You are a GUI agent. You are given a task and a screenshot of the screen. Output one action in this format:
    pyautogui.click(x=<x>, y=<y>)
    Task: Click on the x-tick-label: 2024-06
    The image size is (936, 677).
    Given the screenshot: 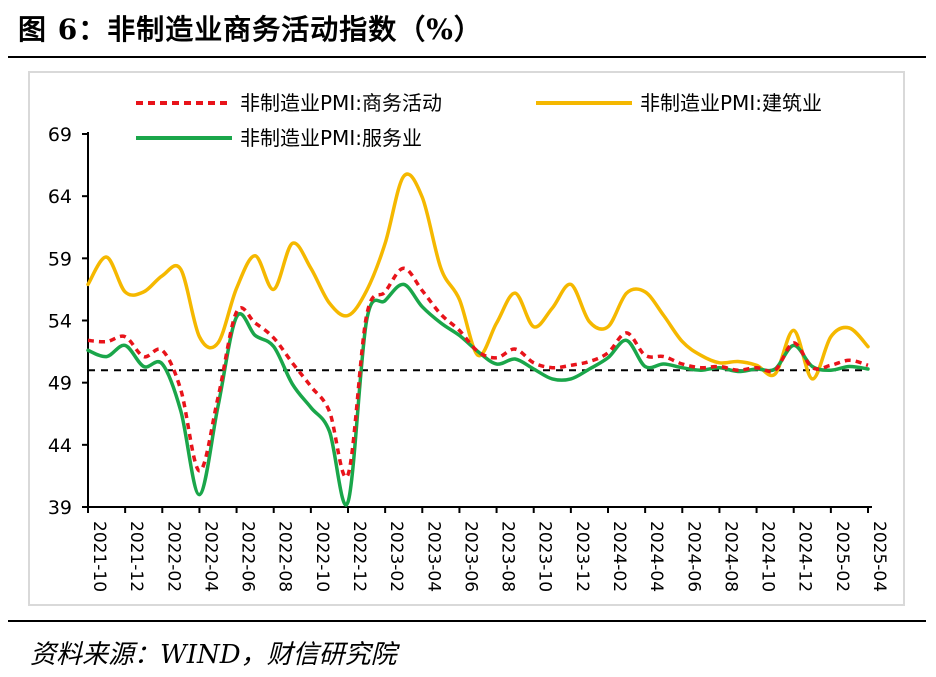 What is the action you would take?
    pyautogui.click(x=693, y=556)
    